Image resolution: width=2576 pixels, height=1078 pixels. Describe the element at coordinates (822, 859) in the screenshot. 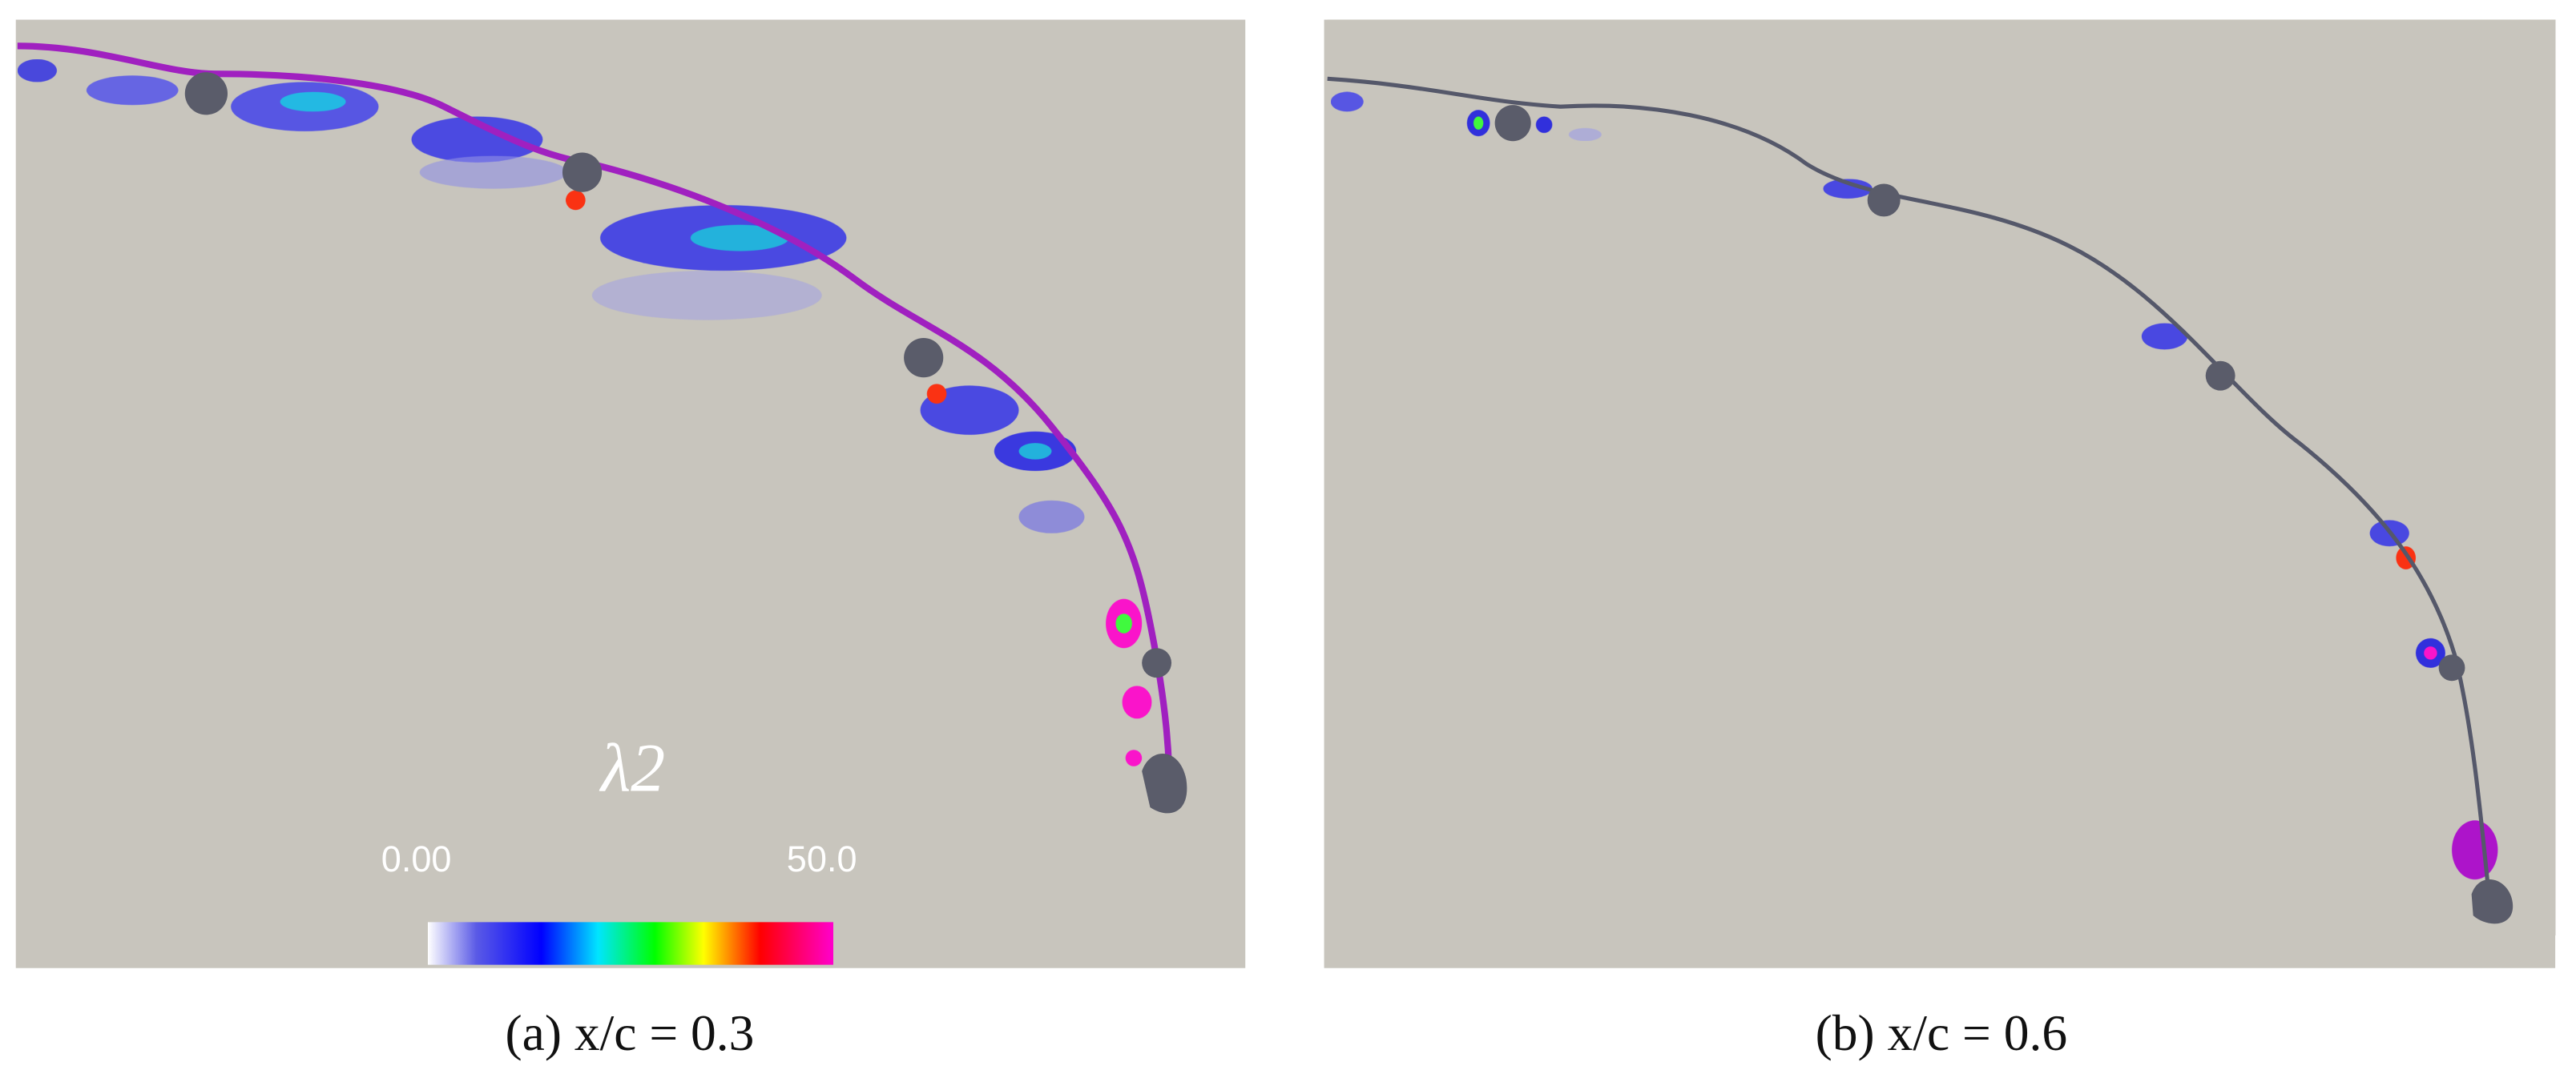

I see `colorbar-max-label: 50.0` at that location.